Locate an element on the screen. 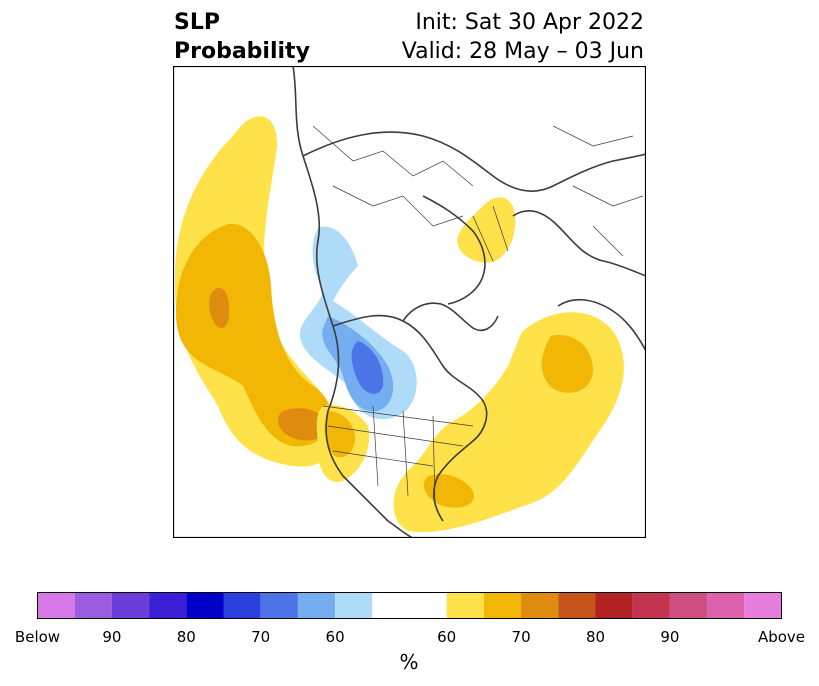 The width and height of the screenshot is (819, 686). colorbar-tick-label: Above is located at coordinates (781, 637).